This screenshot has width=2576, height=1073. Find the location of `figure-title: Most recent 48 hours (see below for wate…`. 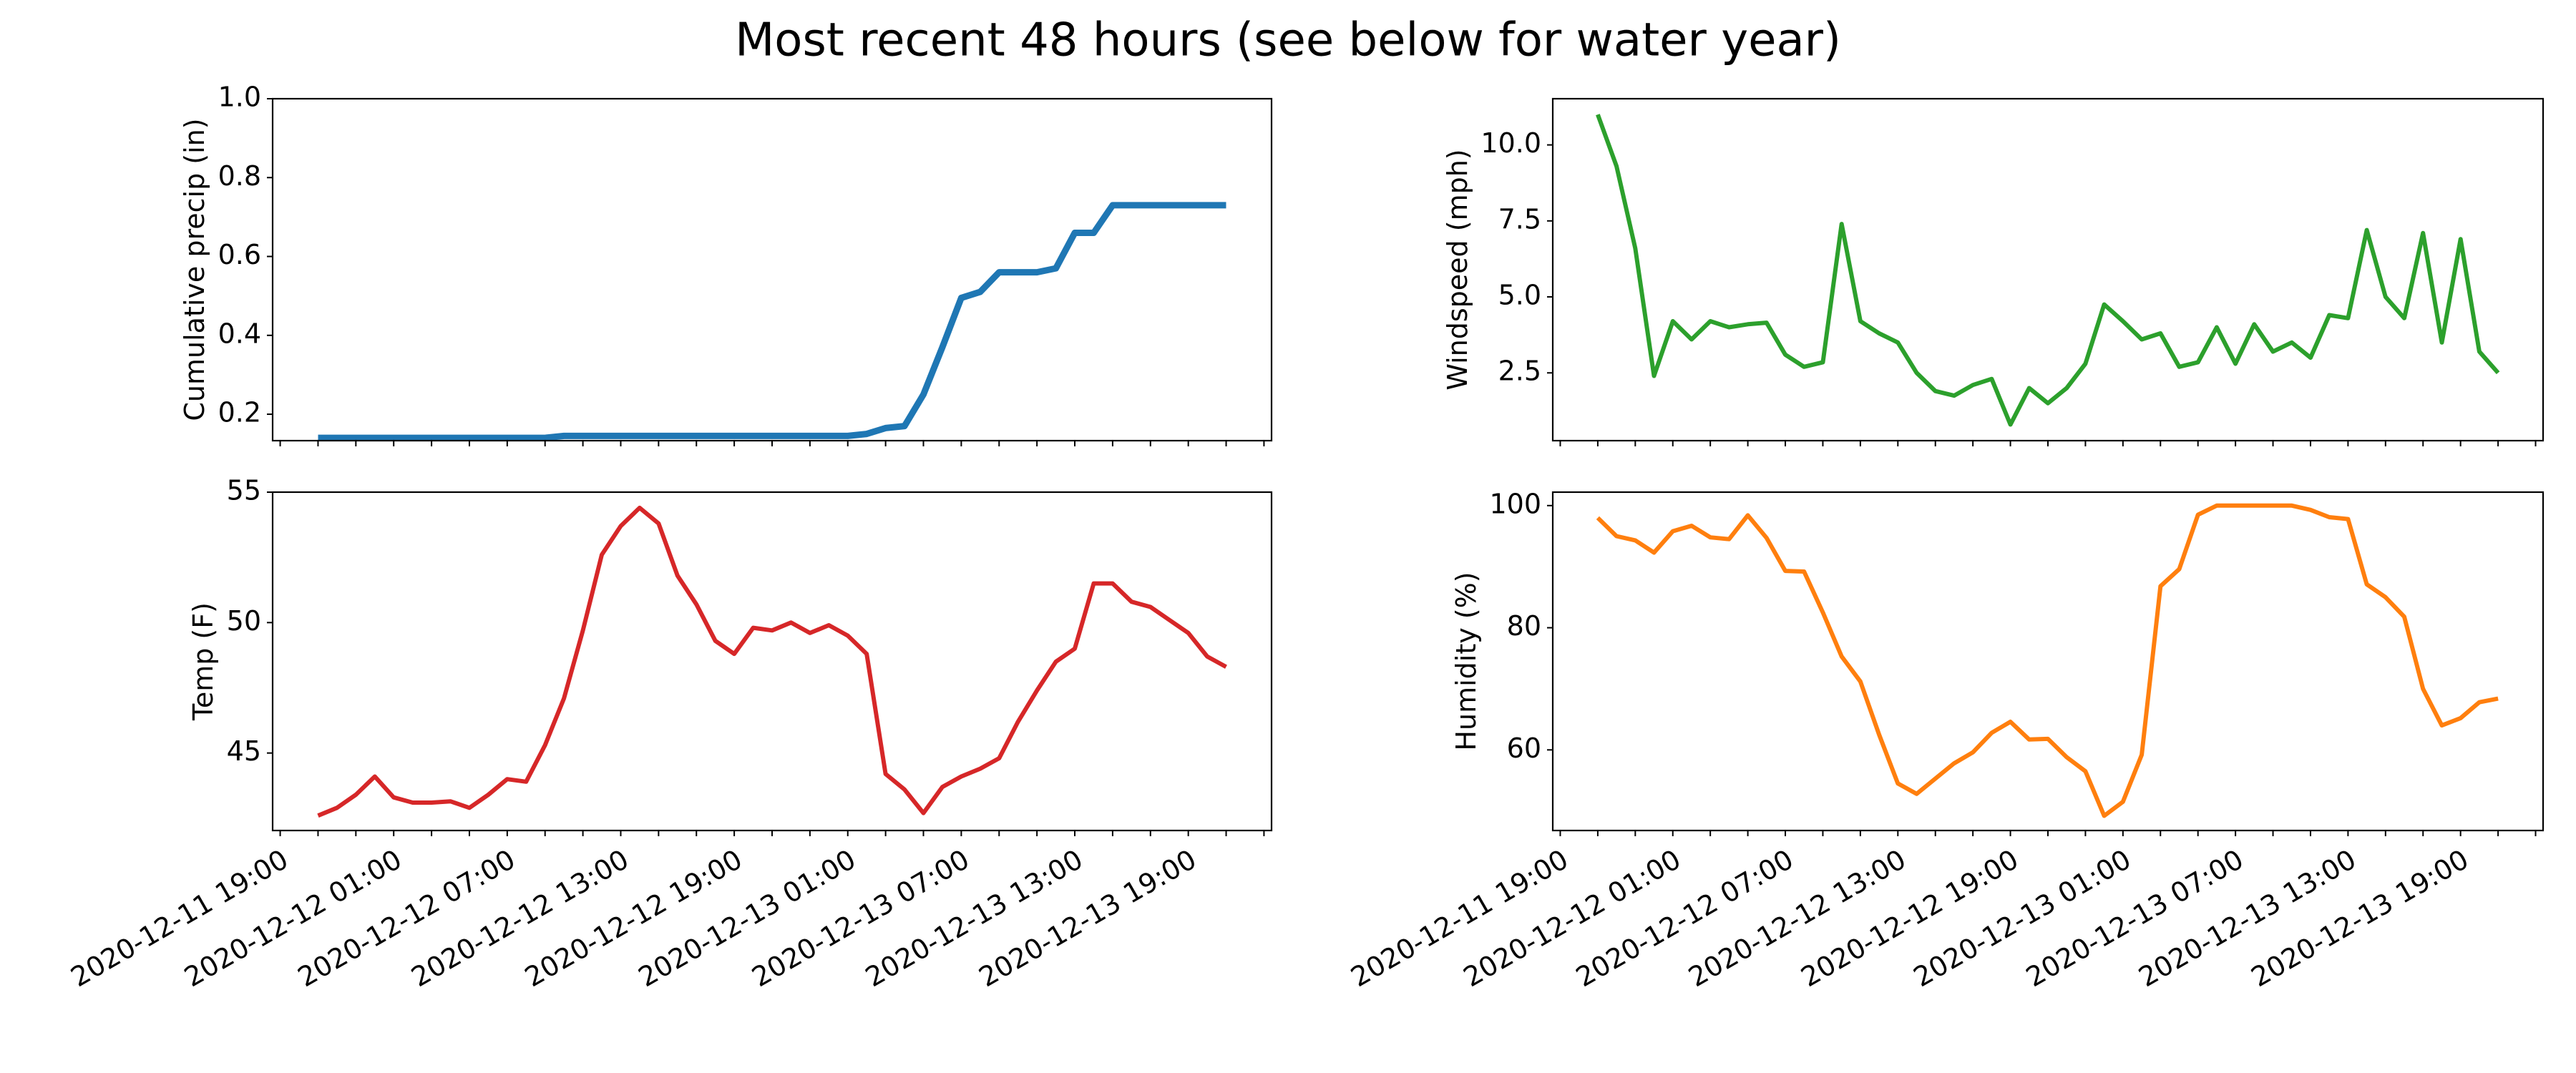

figure-title: Most recent 48 hours (see below for wate… is located at coordinates (1288, 40).